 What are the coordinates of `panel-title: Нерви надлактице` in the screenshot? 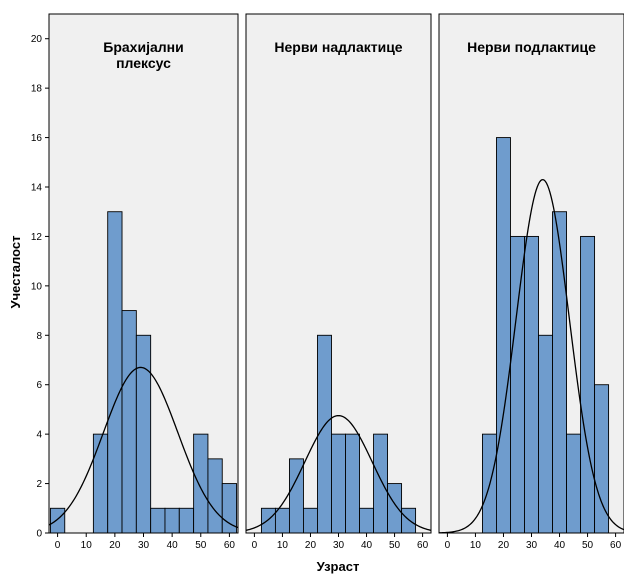 It's located at (338, 47).